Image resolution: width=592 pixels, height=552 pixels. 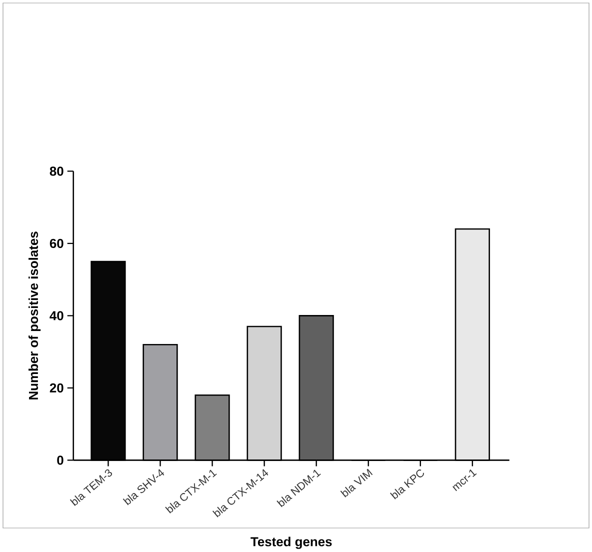 What do you see at coordinates (356, 483) in the screenshot?
I see `x-tick-label: bla VIM` at bounding box center [356, 483].